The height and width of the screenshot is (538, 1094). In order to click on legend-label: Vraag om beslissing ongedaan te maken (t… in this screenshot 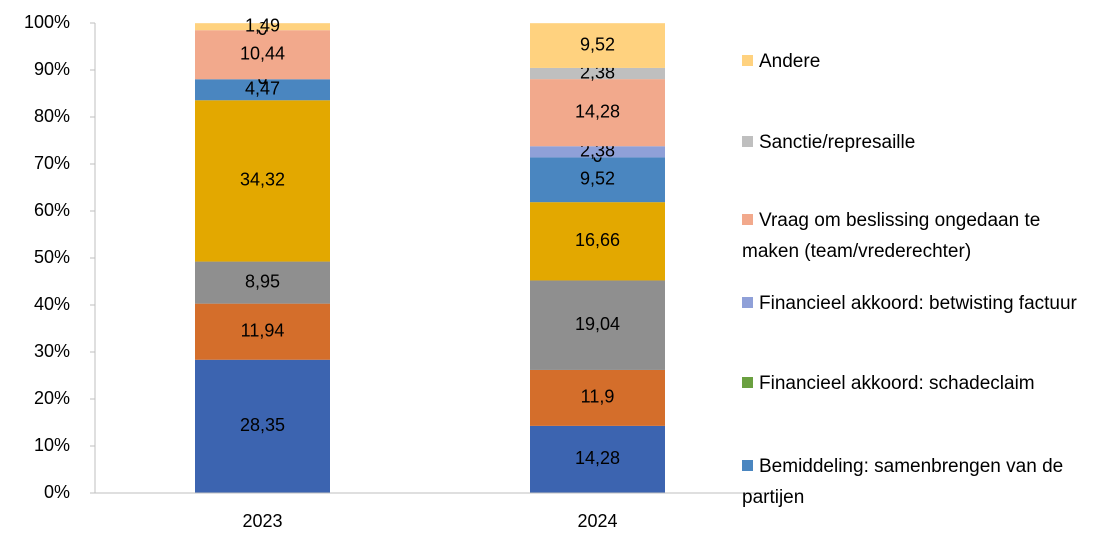, I will do `click(891, 236)`.